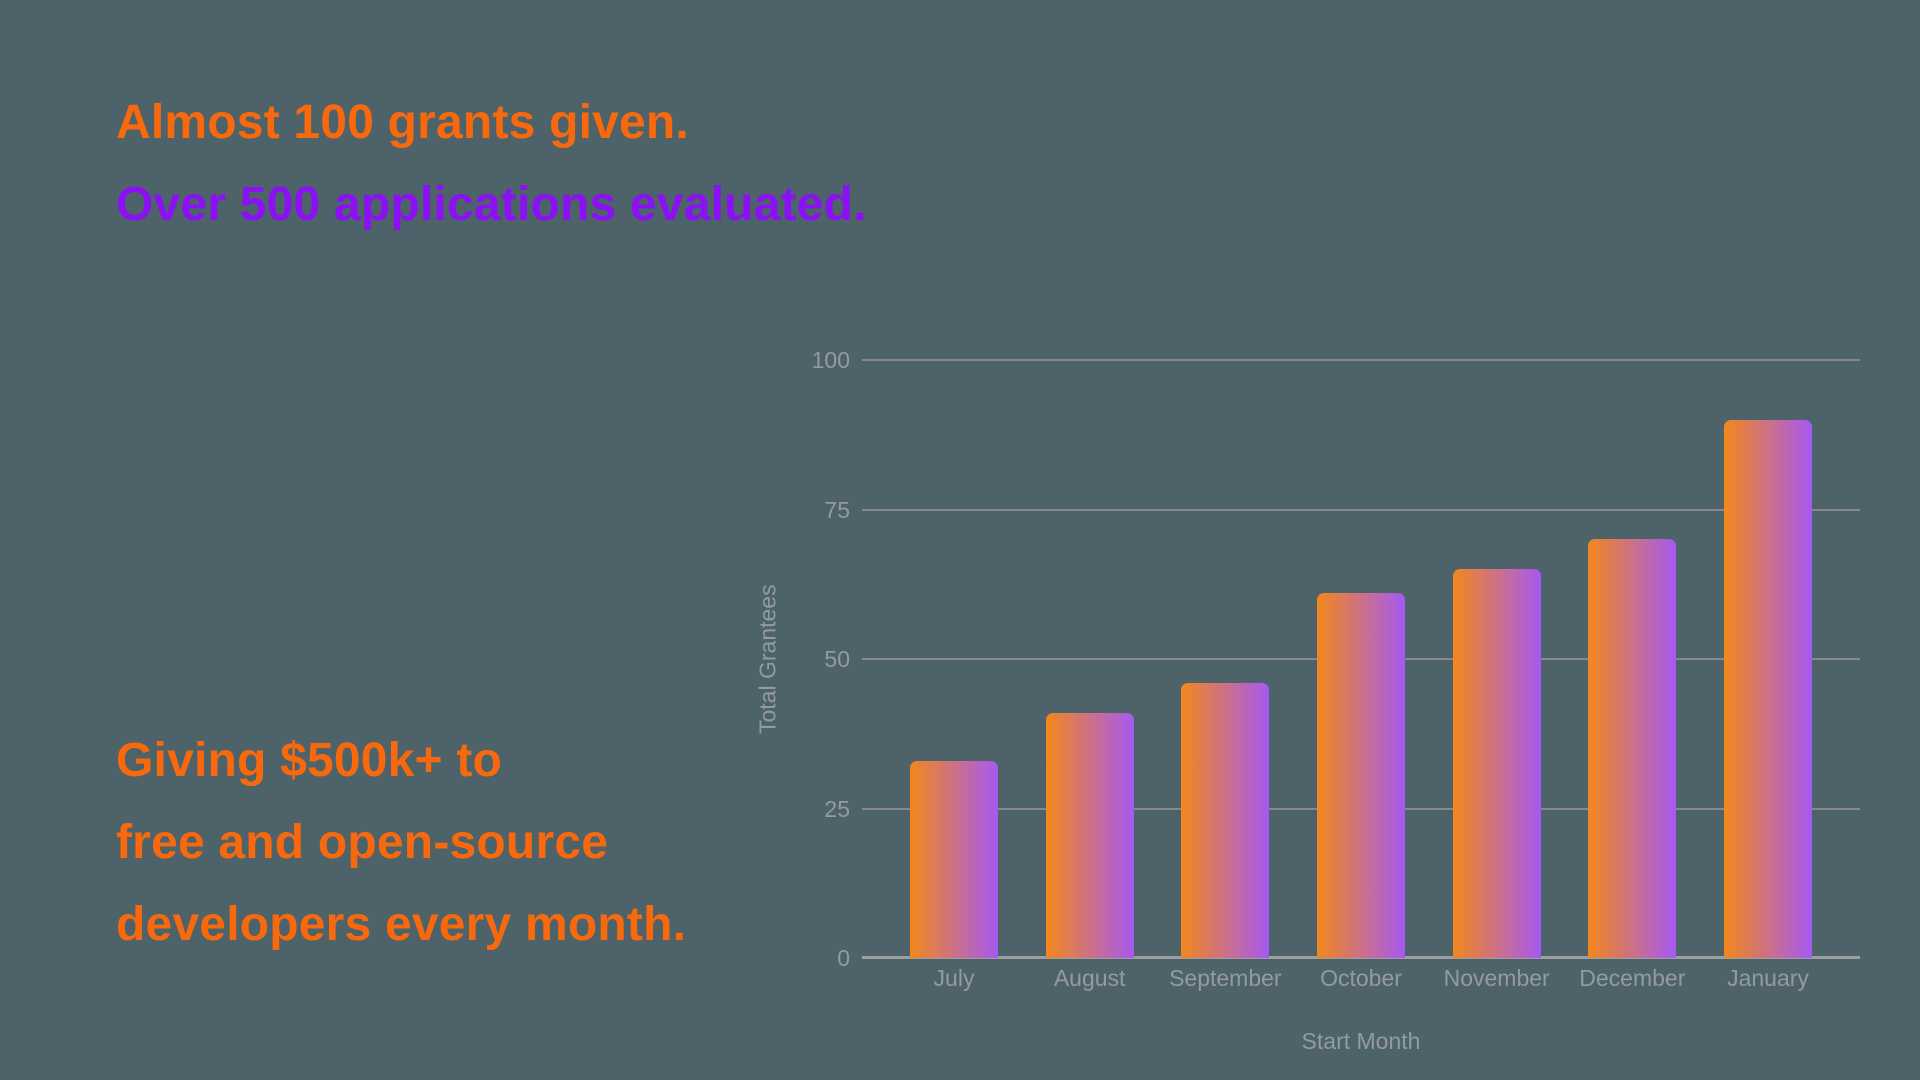 The width and height of the screenshot is (1920, 1080). What do you see at coordinates (401, 924) in the screenshot?
I see `message-line-3: developers every month.` at bounding box center [401, 924].